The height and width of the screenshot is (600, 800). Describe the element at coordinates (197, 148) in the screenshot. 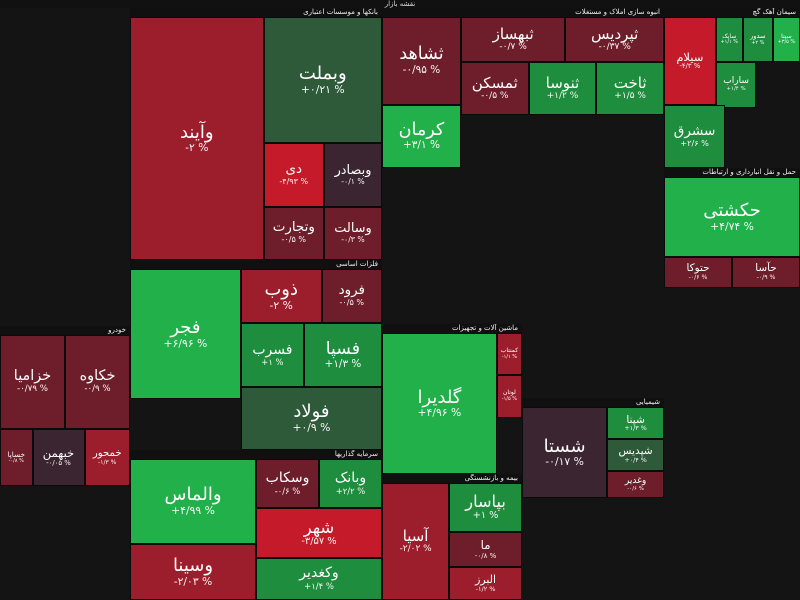

I see `stock-change: -۲ %` at that location.